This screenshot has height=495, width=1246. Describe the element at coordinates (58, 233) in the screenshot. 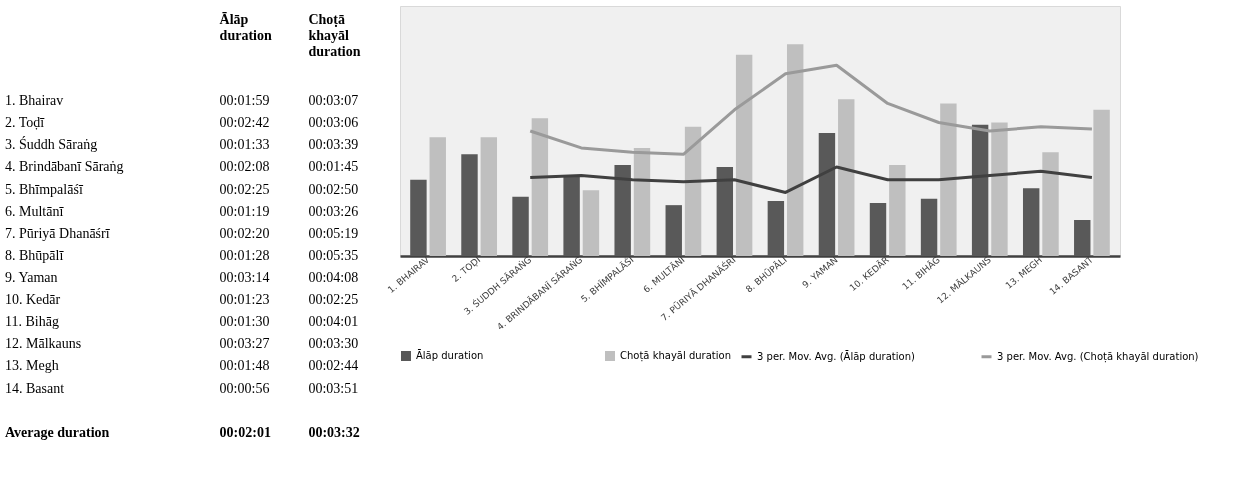

I see `text: 7. Pūriyā Dhanāśrī` at that location.